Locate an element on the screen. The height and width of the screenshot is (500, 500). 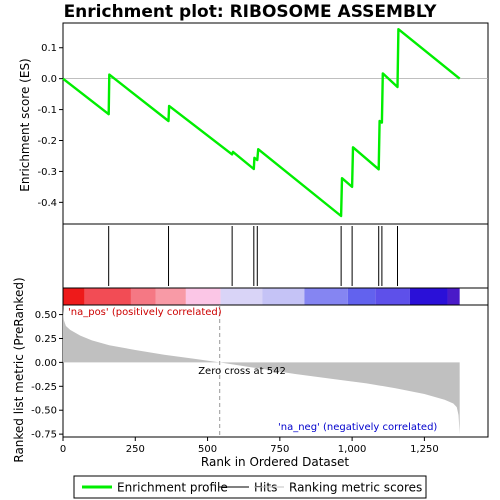
metric-y-ticks: 0.50 0.25 0.00 -0.25 -0.50 -0.75 is located at coordinates (47, 375).